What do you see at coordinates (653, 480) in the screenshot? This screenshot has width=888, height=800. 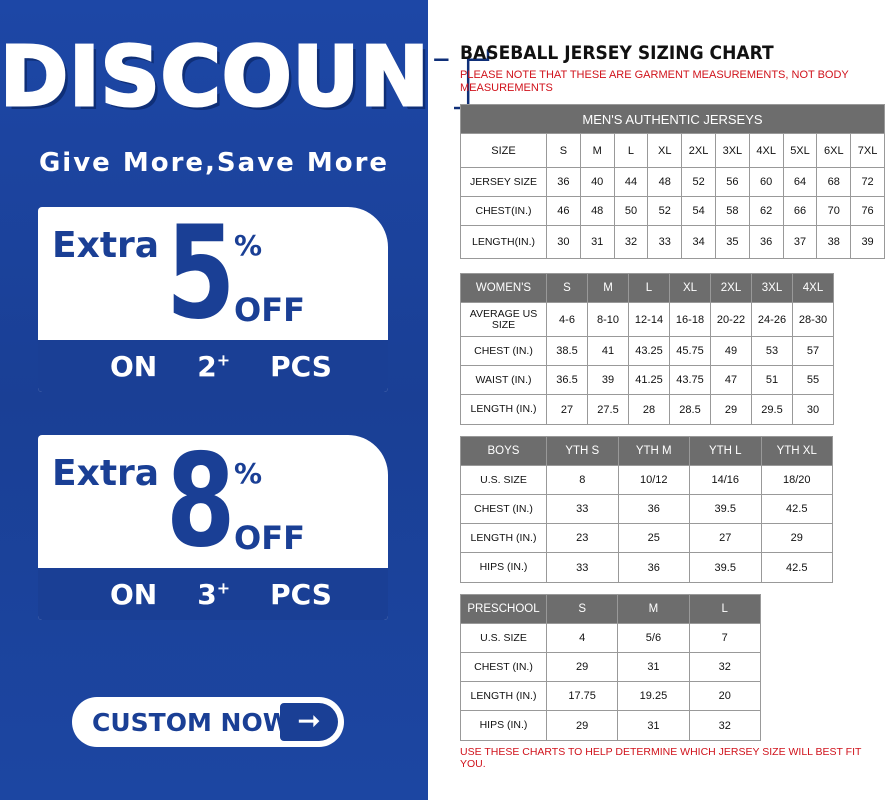 I see `table-cell: 10/12` at bounding box center [653, 480].